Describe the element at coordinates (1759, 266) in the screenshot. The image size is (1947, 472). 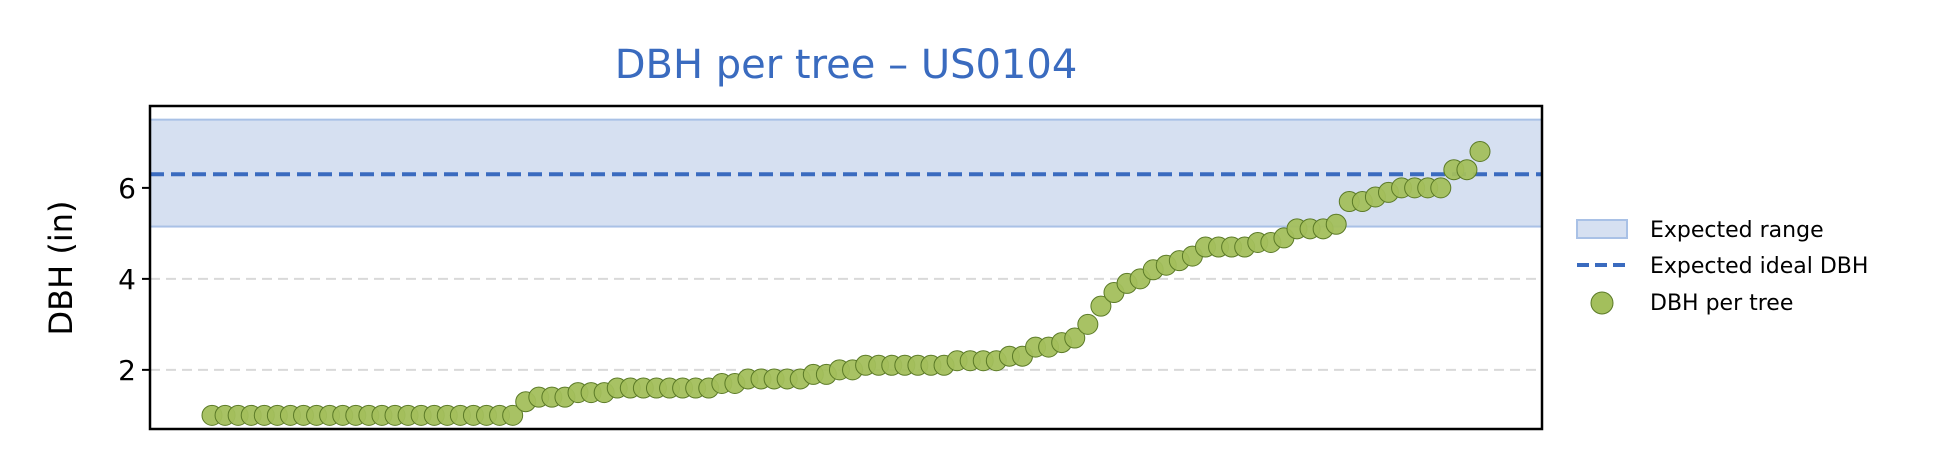
I see `legend-ideal-label: Expected ideal DBH` at that location.